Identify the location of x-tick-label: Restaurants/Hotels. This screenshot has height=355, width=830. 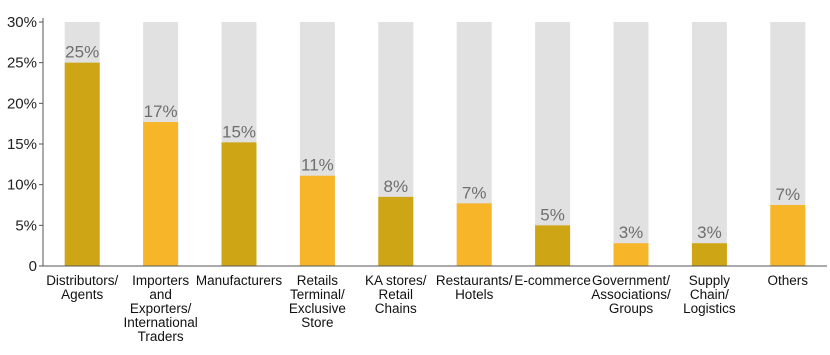
(474, 287).